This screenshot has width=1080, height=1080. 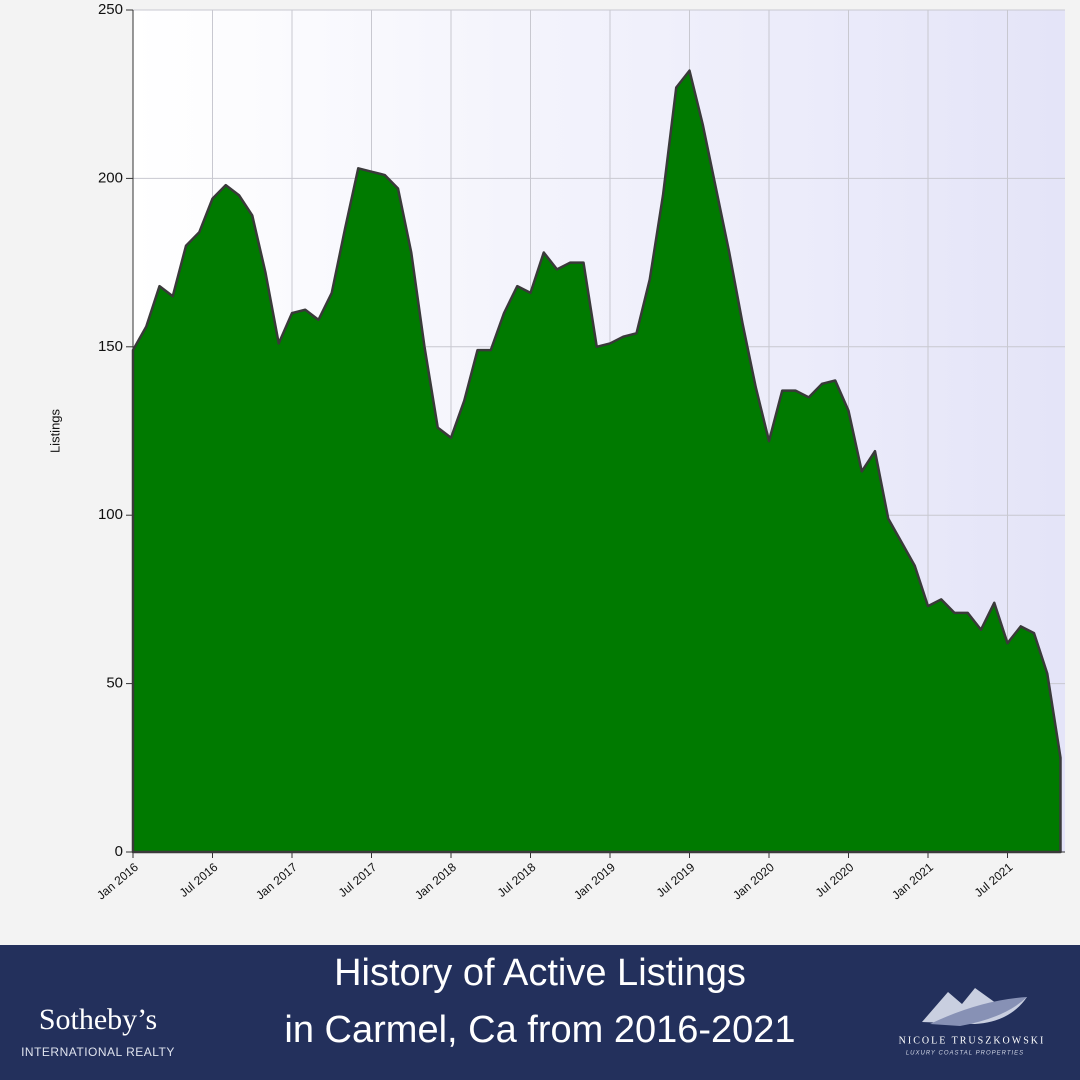 I want to click on footer-title: in Carmel, Ca from 2016-2021, so click(x=539, y=1030).